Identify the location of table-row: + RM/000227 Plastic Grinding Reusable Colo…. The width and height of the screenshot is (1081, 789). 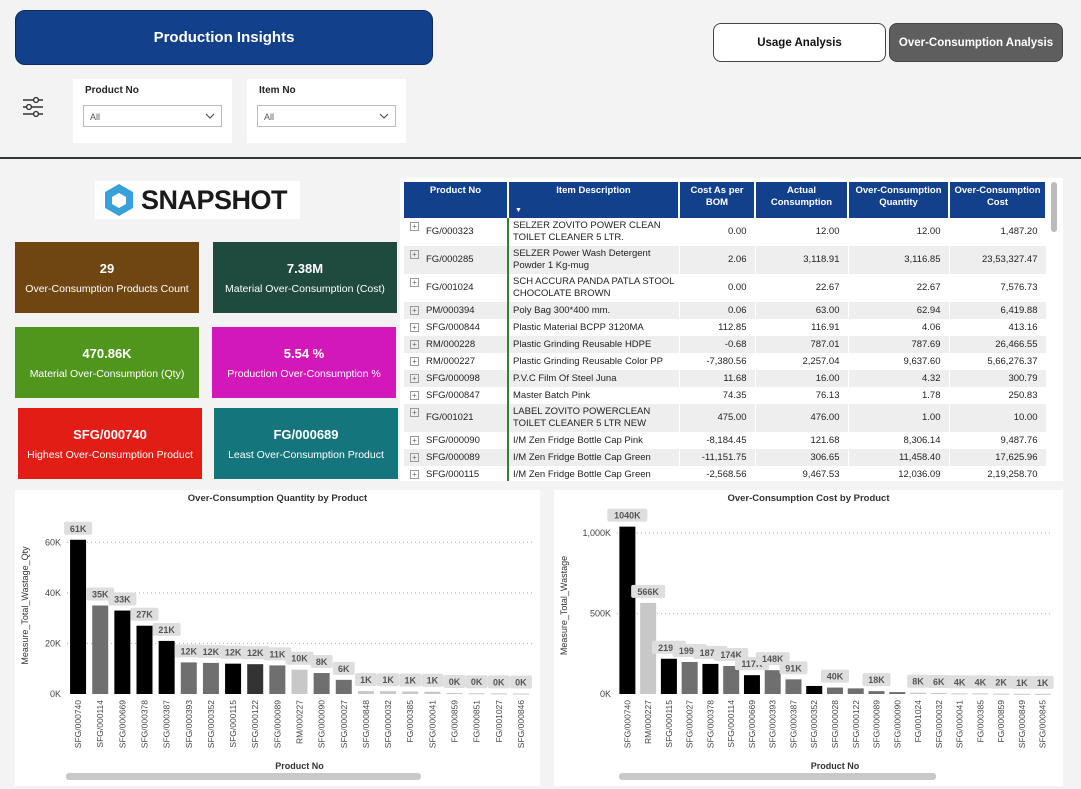
(725, 361).